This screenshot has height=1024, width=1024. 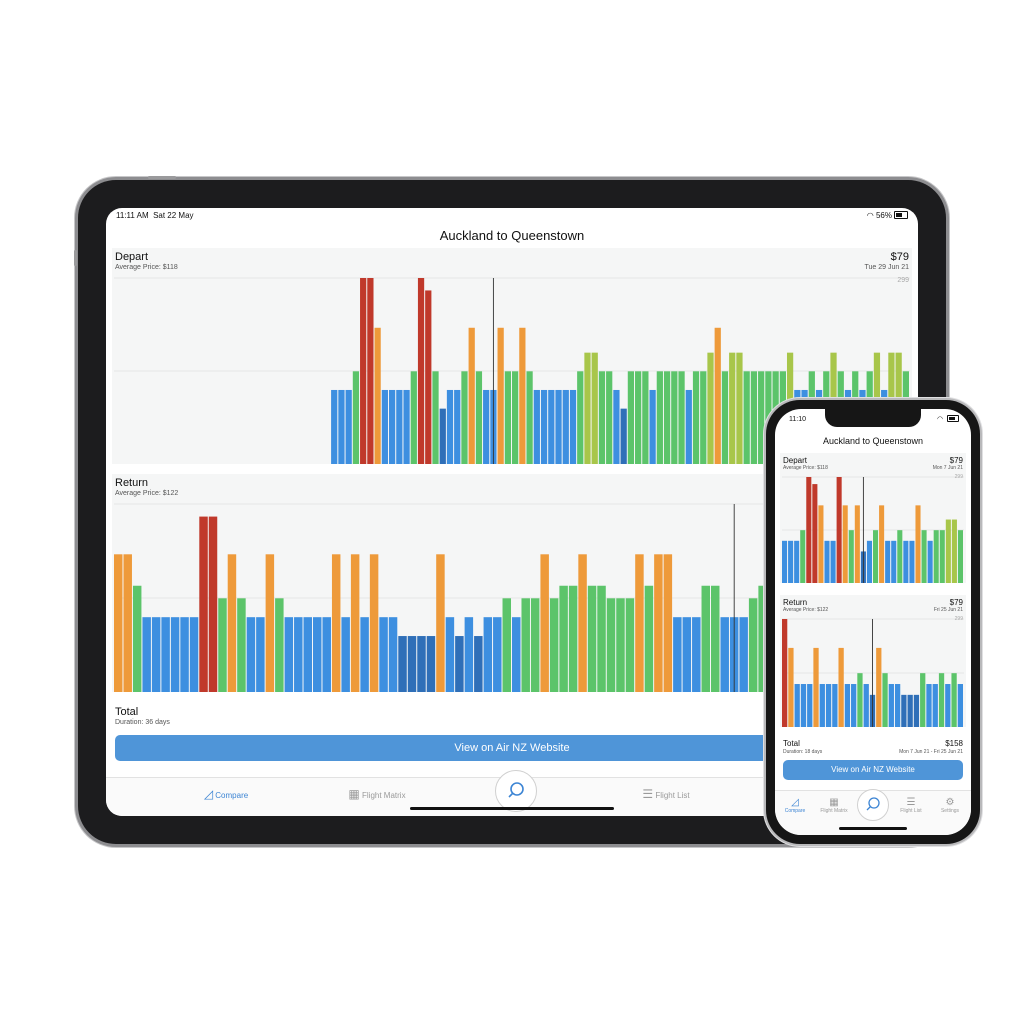 I want to click on view-website-button: View on Air NZ Website, so click(x=873, y=770).